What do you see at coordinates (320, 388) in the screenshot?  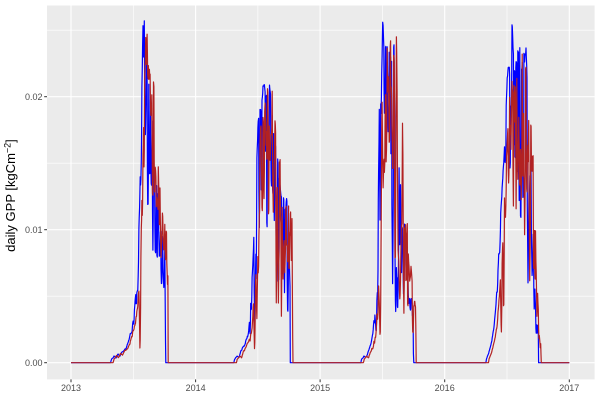 I see `svg-text: 2015` at bounding box center [320, 388].